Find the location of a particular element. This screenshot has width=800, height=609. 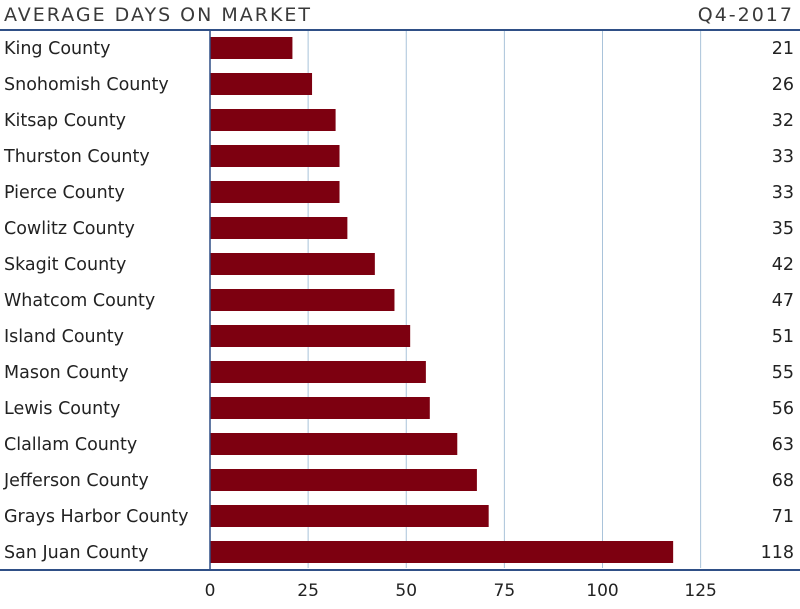

chart-title: AVERAGE DAYS ON MARKET is located at coordinates (158, 15).